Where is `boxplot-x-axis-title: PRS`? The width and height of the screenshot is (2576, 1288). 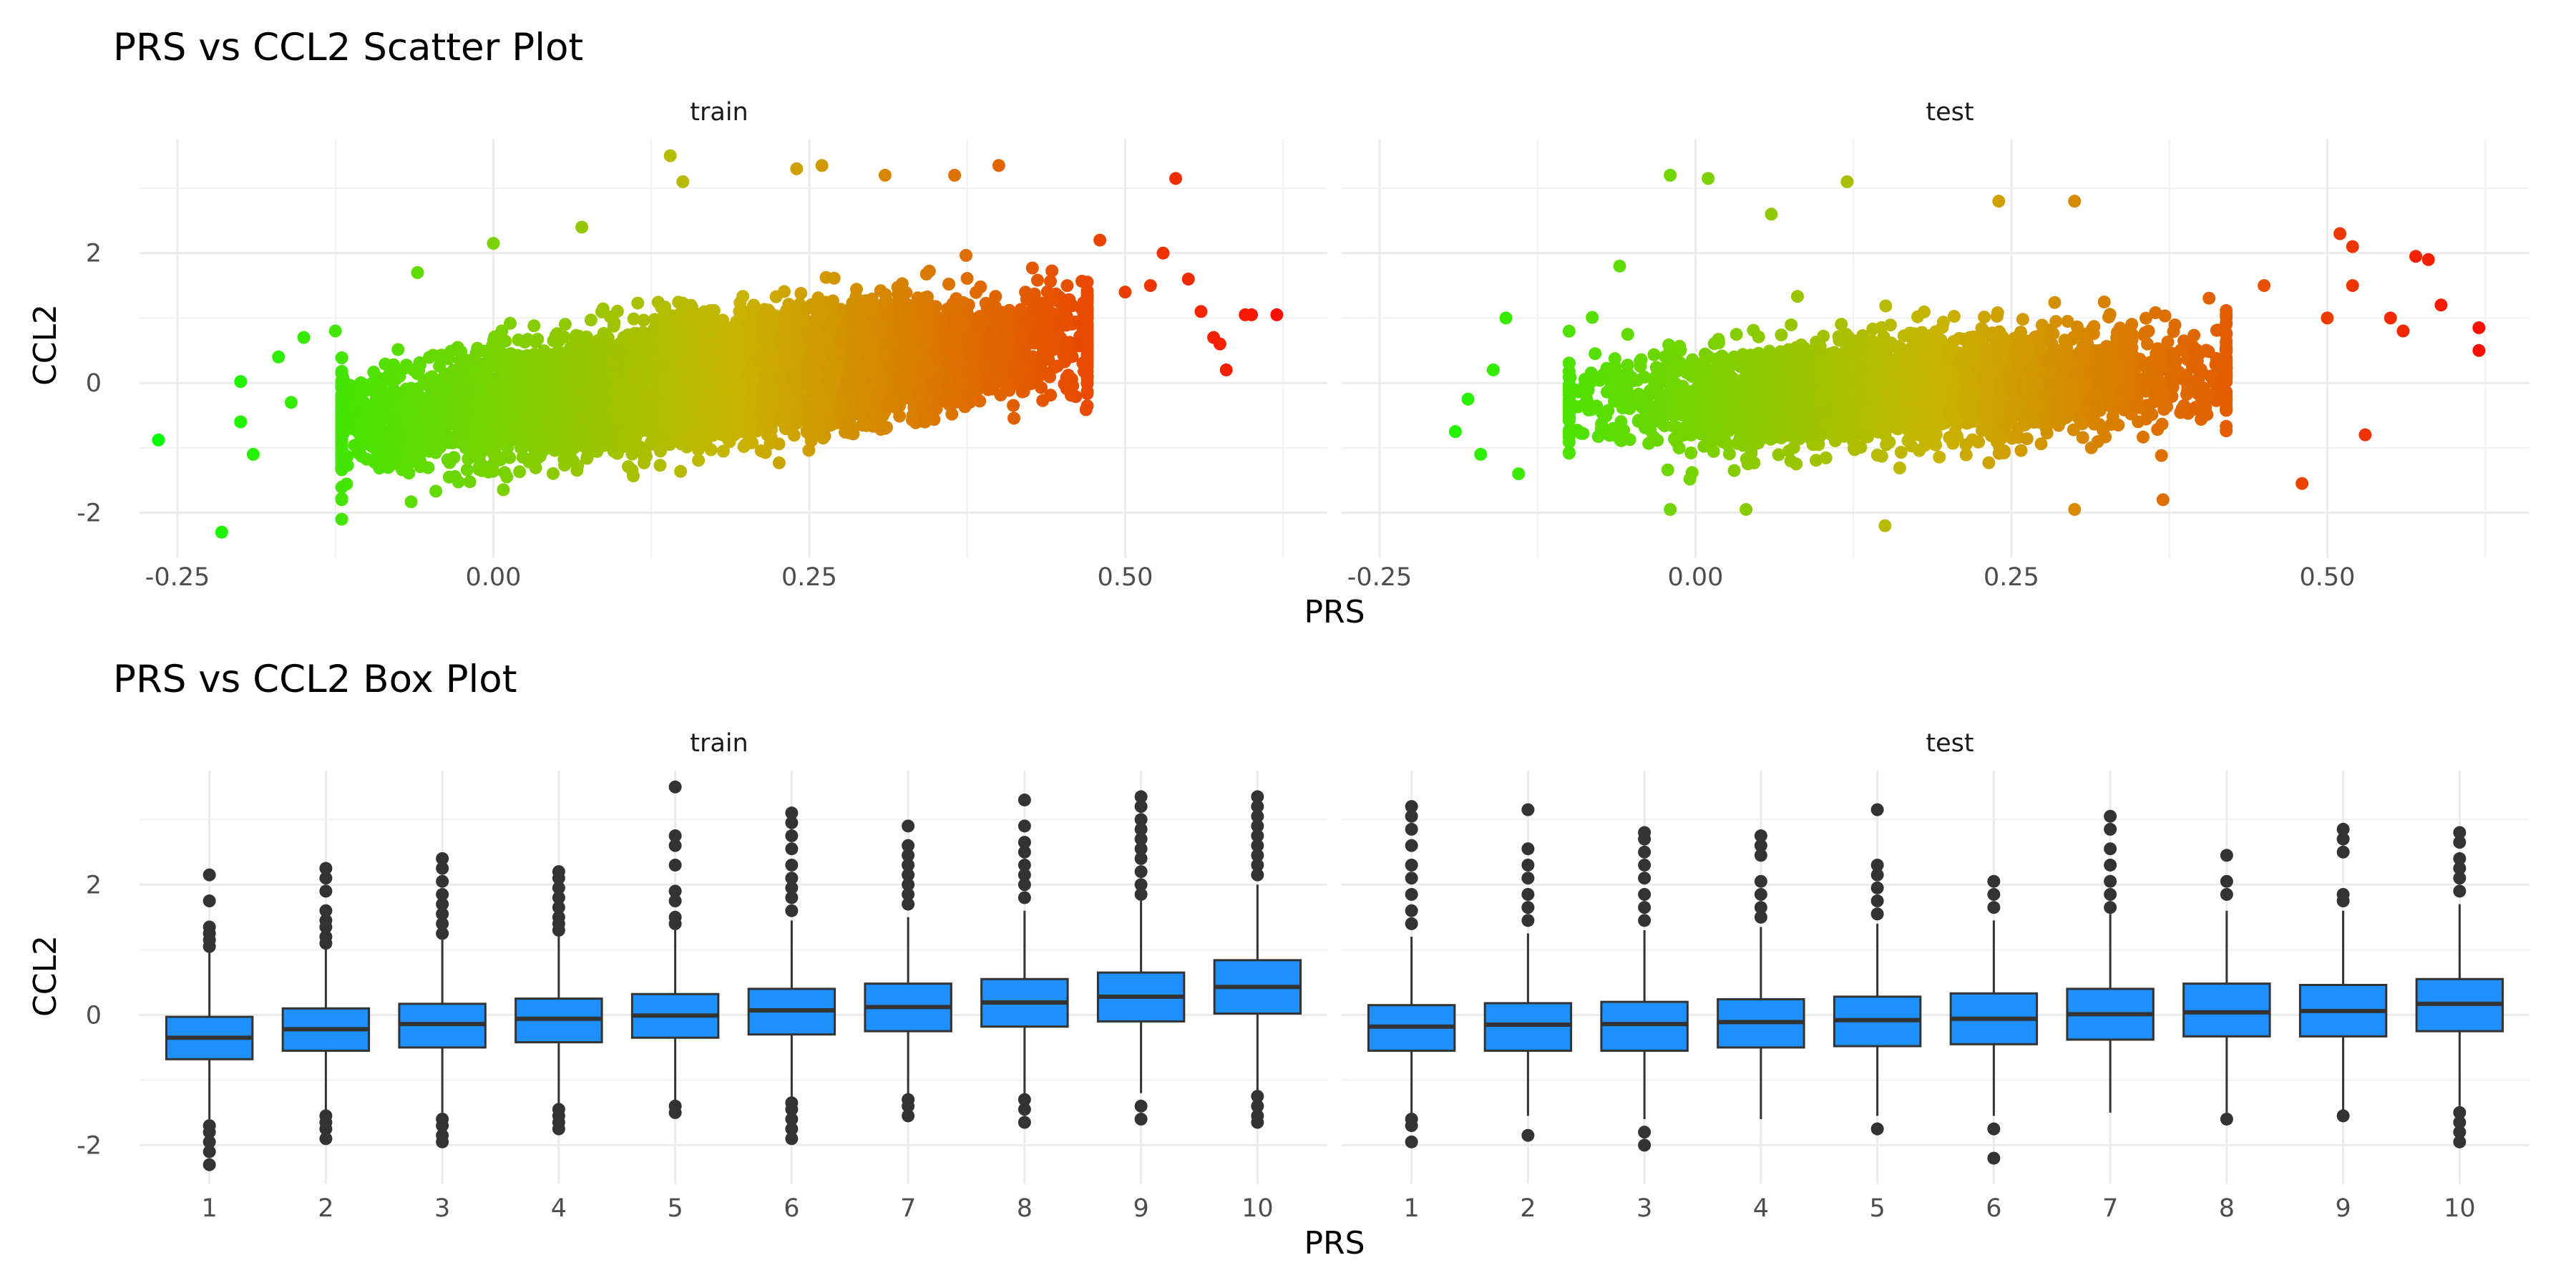
boxplot-x-axis-title: PRS is located at coordinates (1334, 1243).